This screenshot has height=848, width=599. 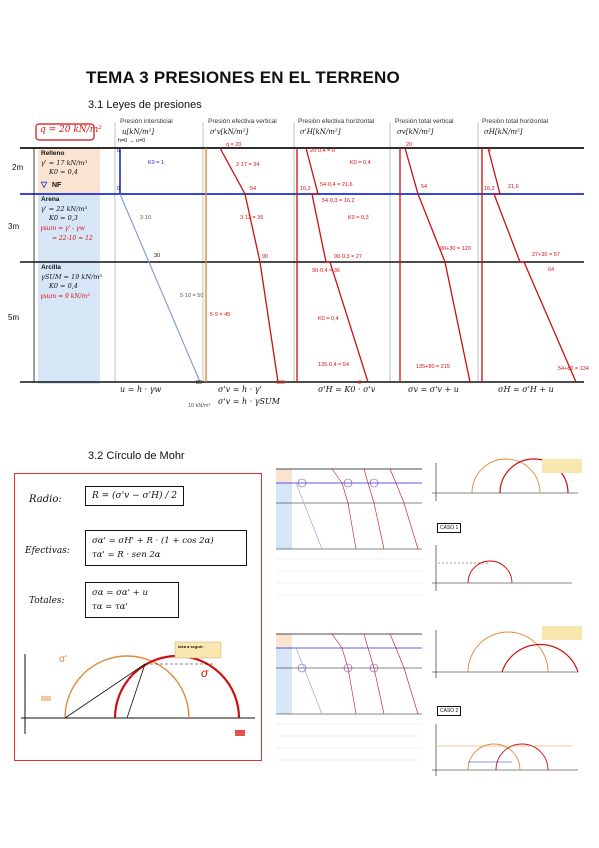 I want to click on u-note: h=0 → u=0, so click(x=132, y=141).